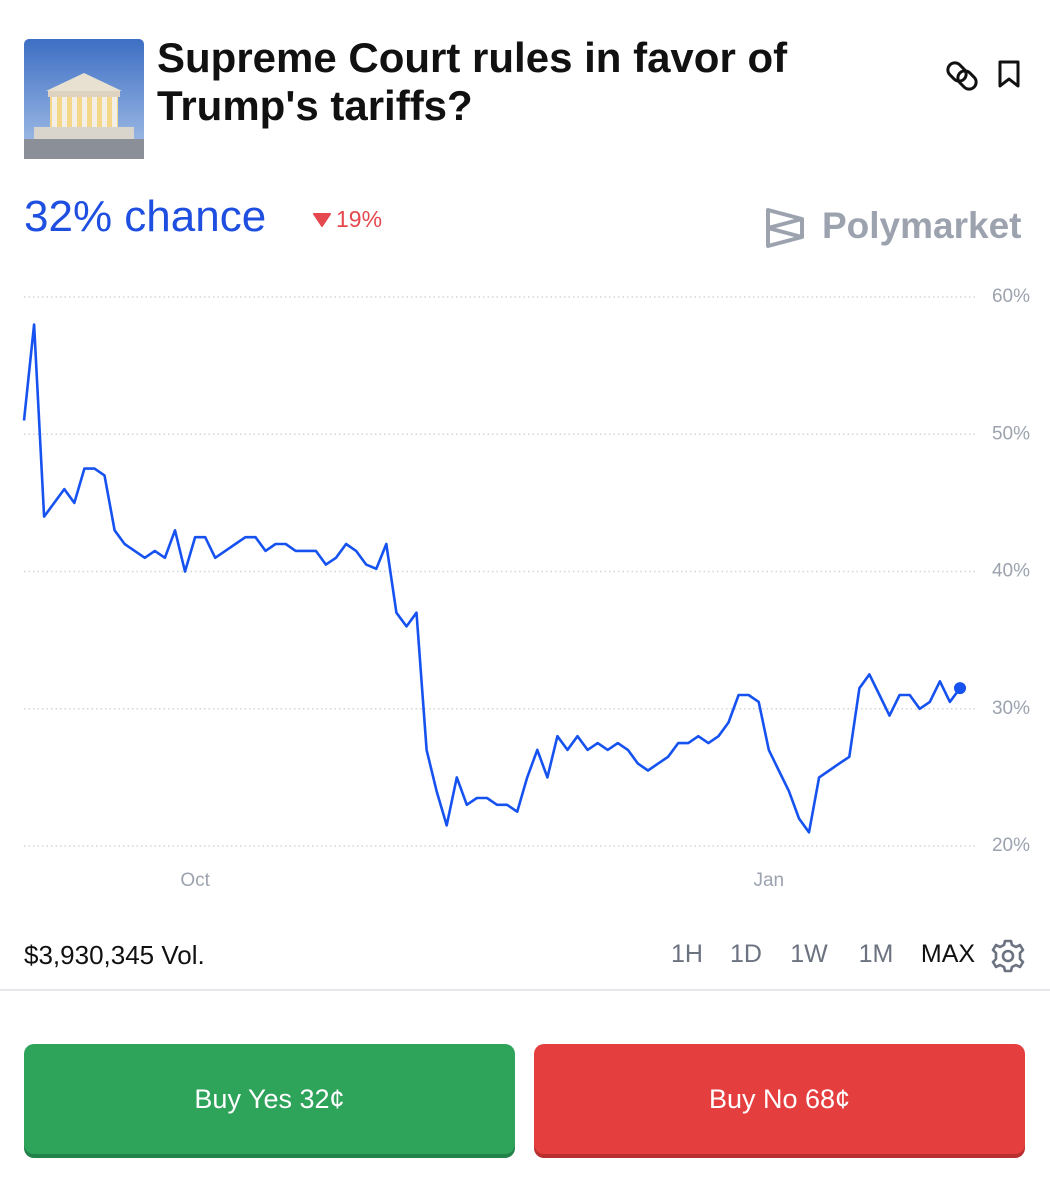 The width and height of the screenshot is (1050, 1200). Describe the element at coordinates (948, 954) in the screenshot. I see `time-range-button: MAX` at that location.